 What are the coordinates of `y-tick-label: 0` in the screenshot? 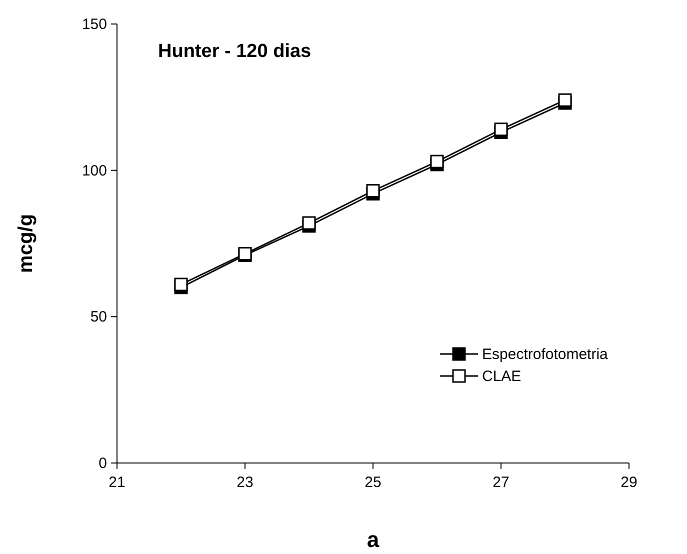 It's located at (102, 463).